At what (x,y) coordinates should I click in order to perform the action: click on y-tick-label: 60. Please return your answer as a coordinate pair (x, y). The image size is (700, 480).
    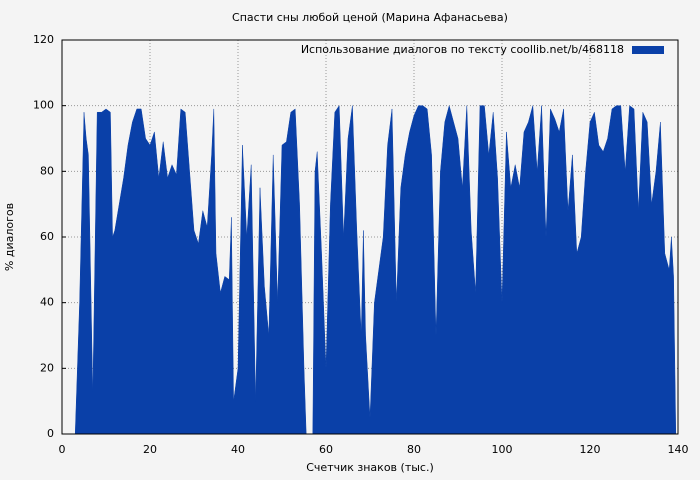
    Looking at the image, I should click on (47, 236).